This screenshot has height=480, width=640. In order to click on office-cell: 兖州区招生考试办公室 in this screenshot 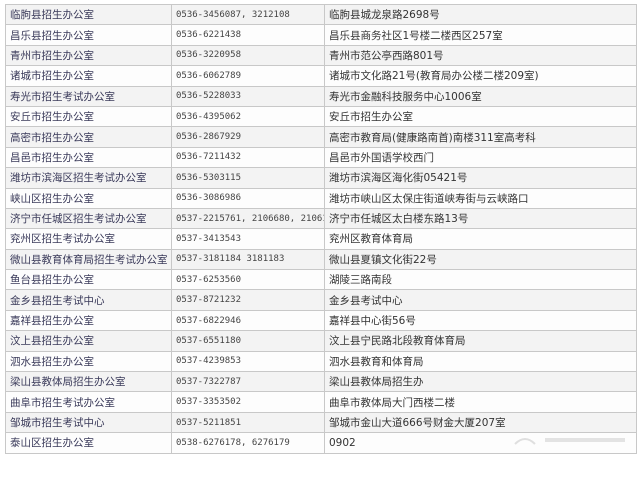, I will do `click(88, 239)`.